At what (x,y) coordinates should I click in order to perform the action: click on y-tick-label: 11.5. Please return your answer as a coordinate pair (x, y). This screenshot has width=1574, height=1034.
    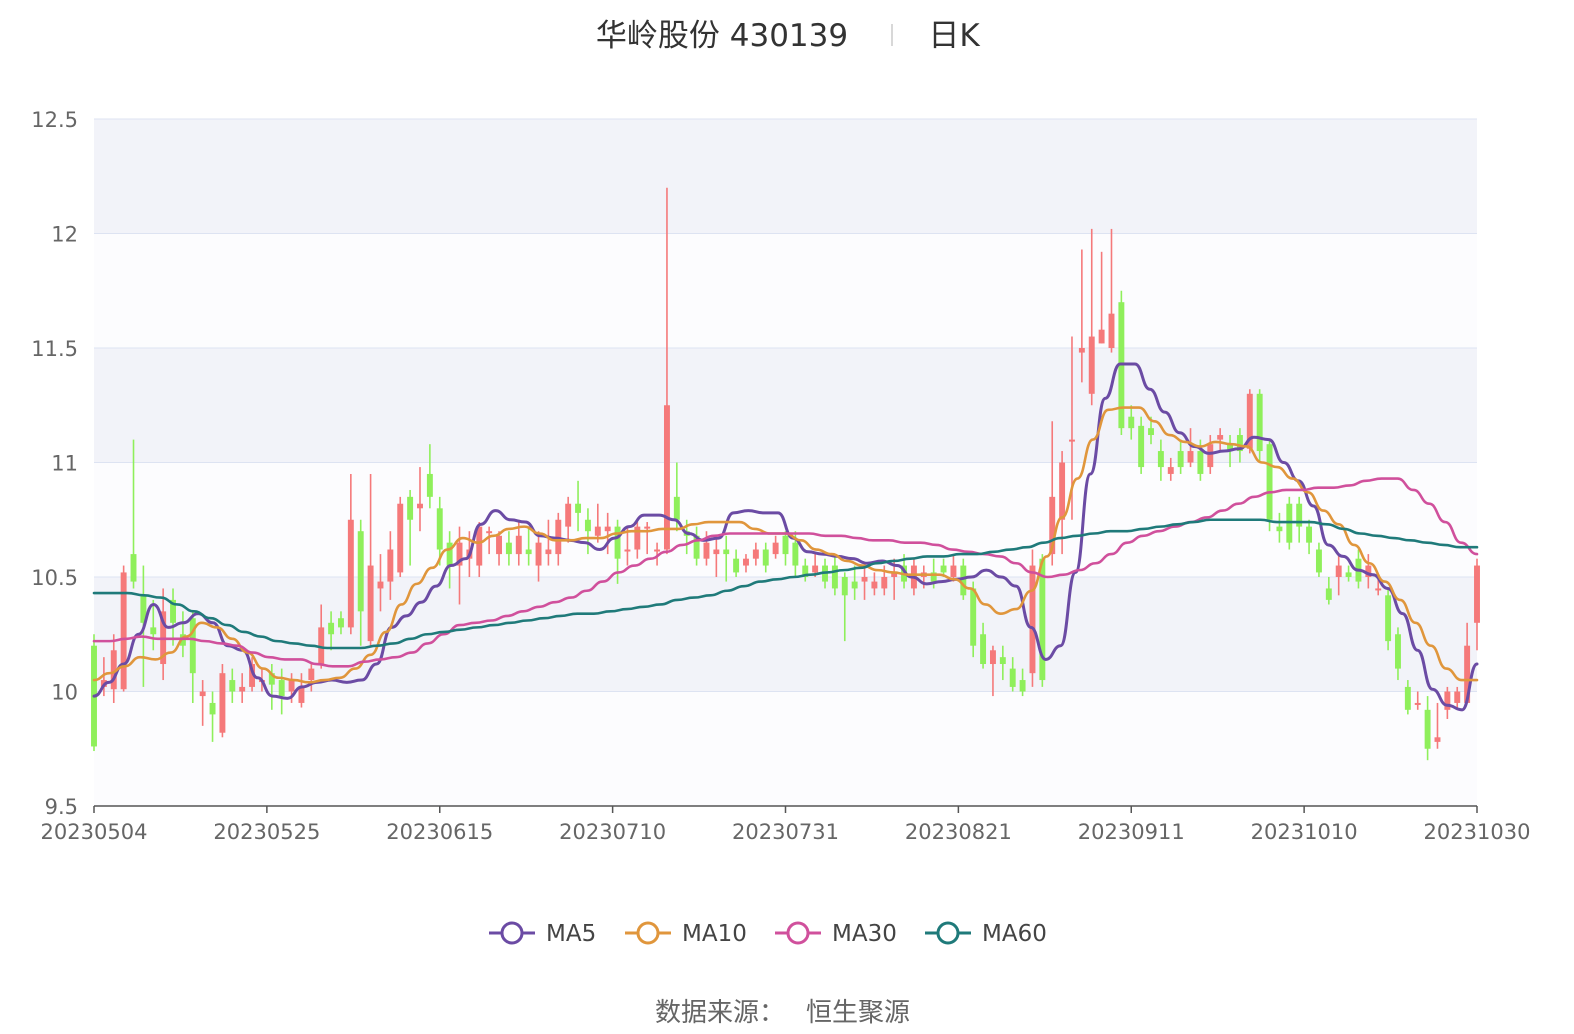
    Looking at the image, I should click on (54, 349).